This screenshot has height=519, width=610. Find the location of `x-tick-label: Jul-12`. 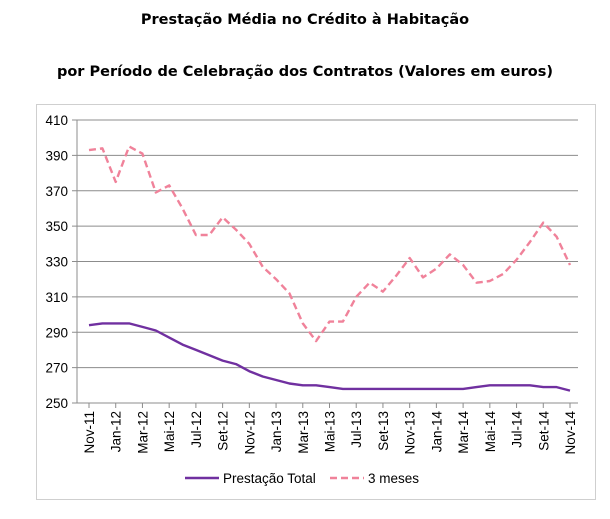

x-tick-label: Jul-12 is located at coordinates (196, 429).